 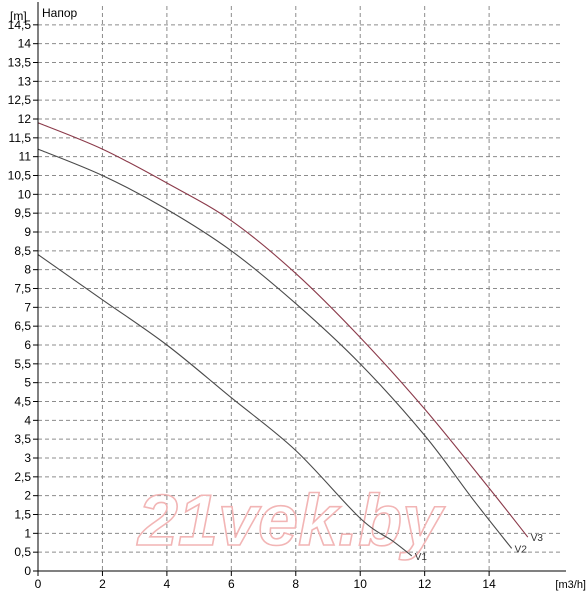 What do you see at coordinates (27, 496) in the screenshot?
I see `y-tick-label: 2` at bounding box center [27, 496].